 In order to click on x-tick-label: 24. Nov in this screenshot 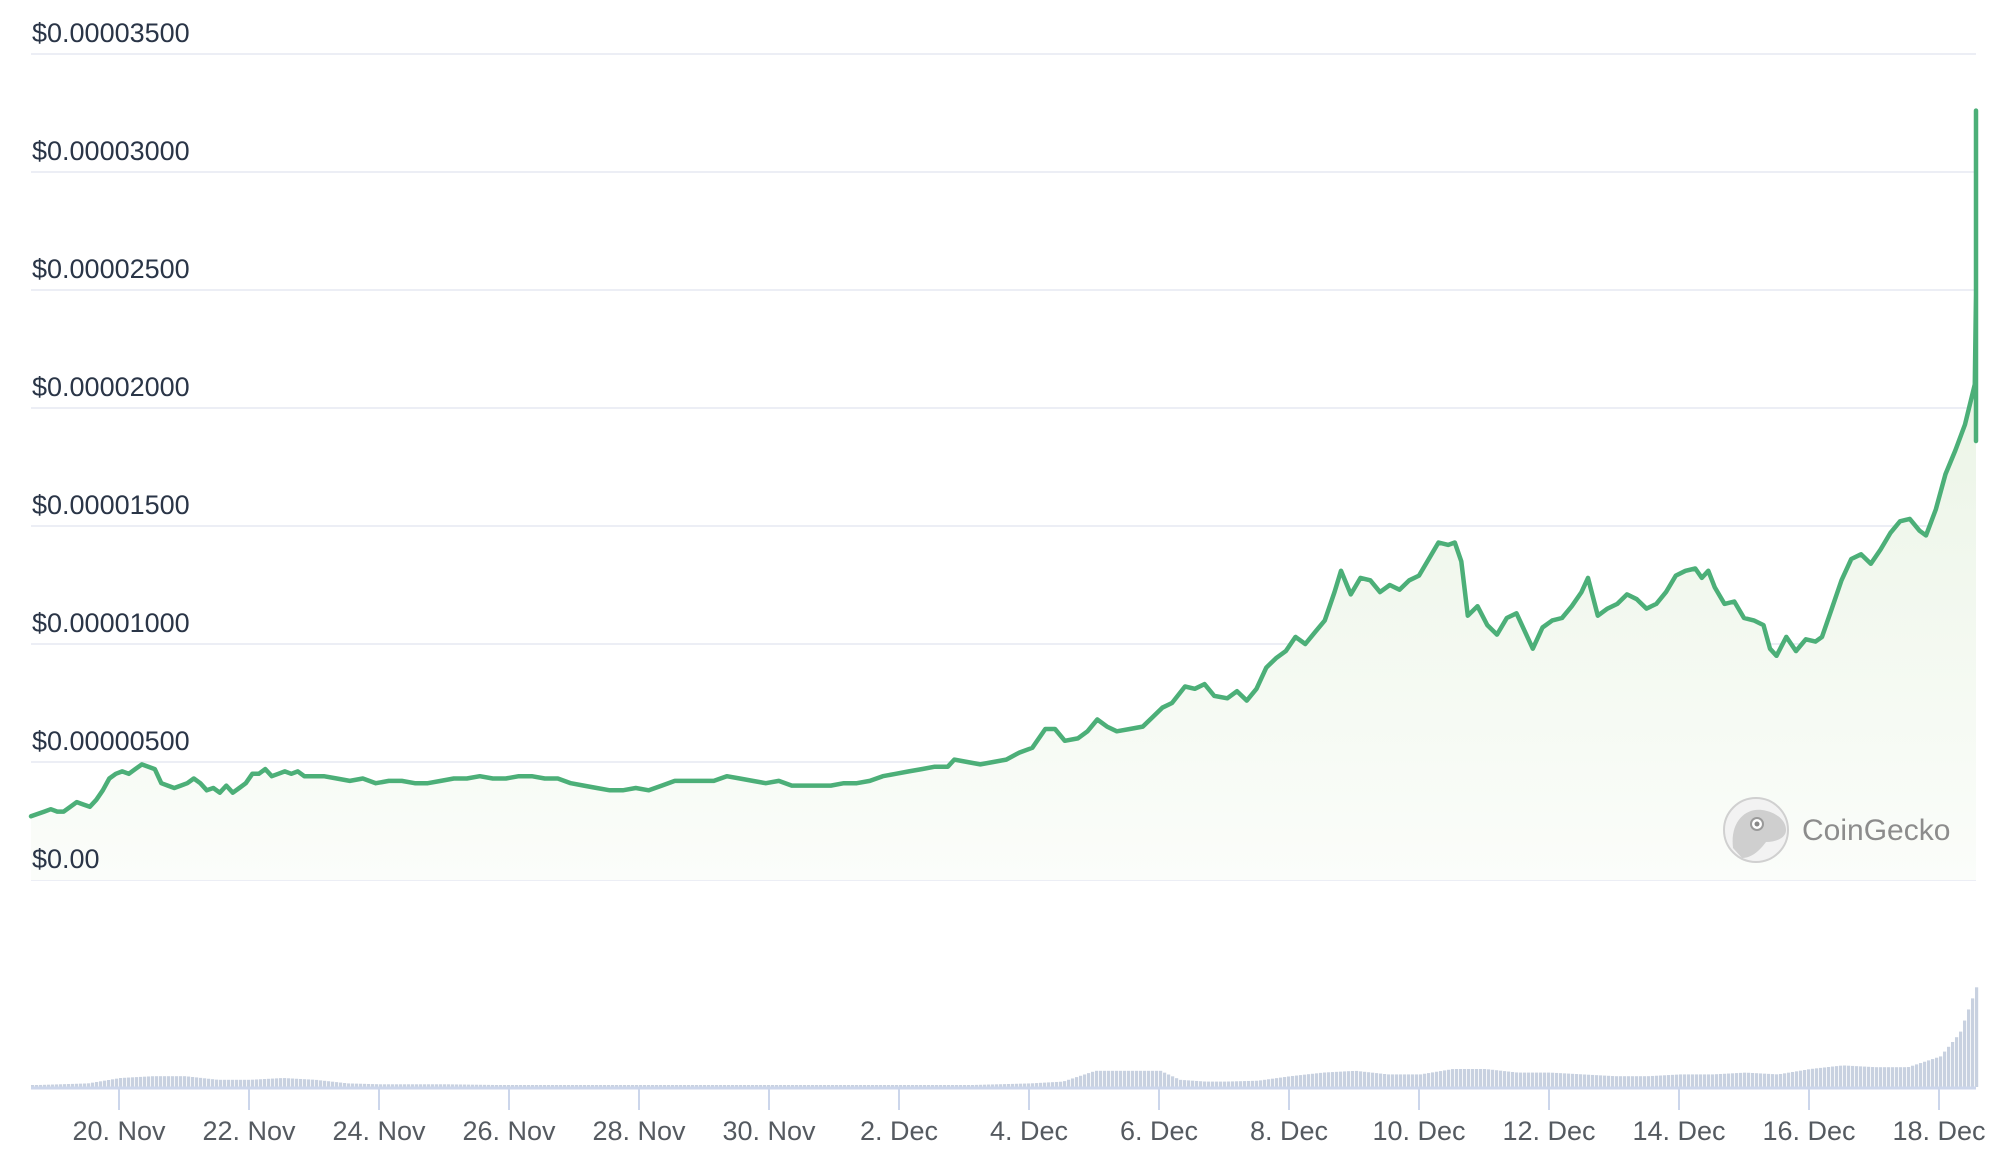, I will do `click(379, 1131)`.